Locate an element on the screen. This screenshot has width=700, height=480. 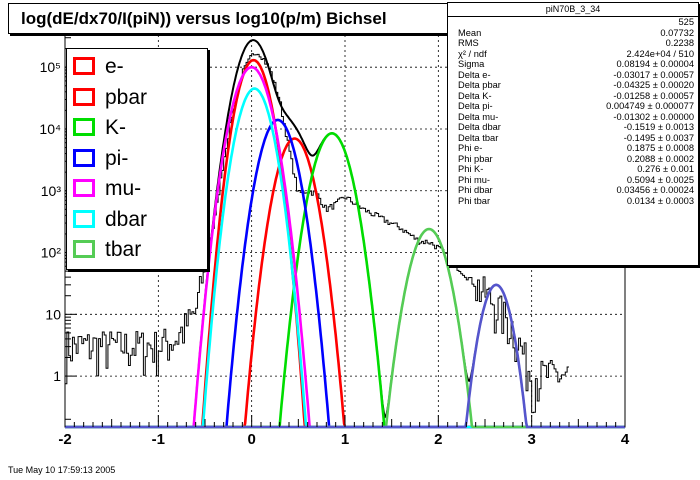
x-tick-label: -2 is located at coordinates (64, 439).